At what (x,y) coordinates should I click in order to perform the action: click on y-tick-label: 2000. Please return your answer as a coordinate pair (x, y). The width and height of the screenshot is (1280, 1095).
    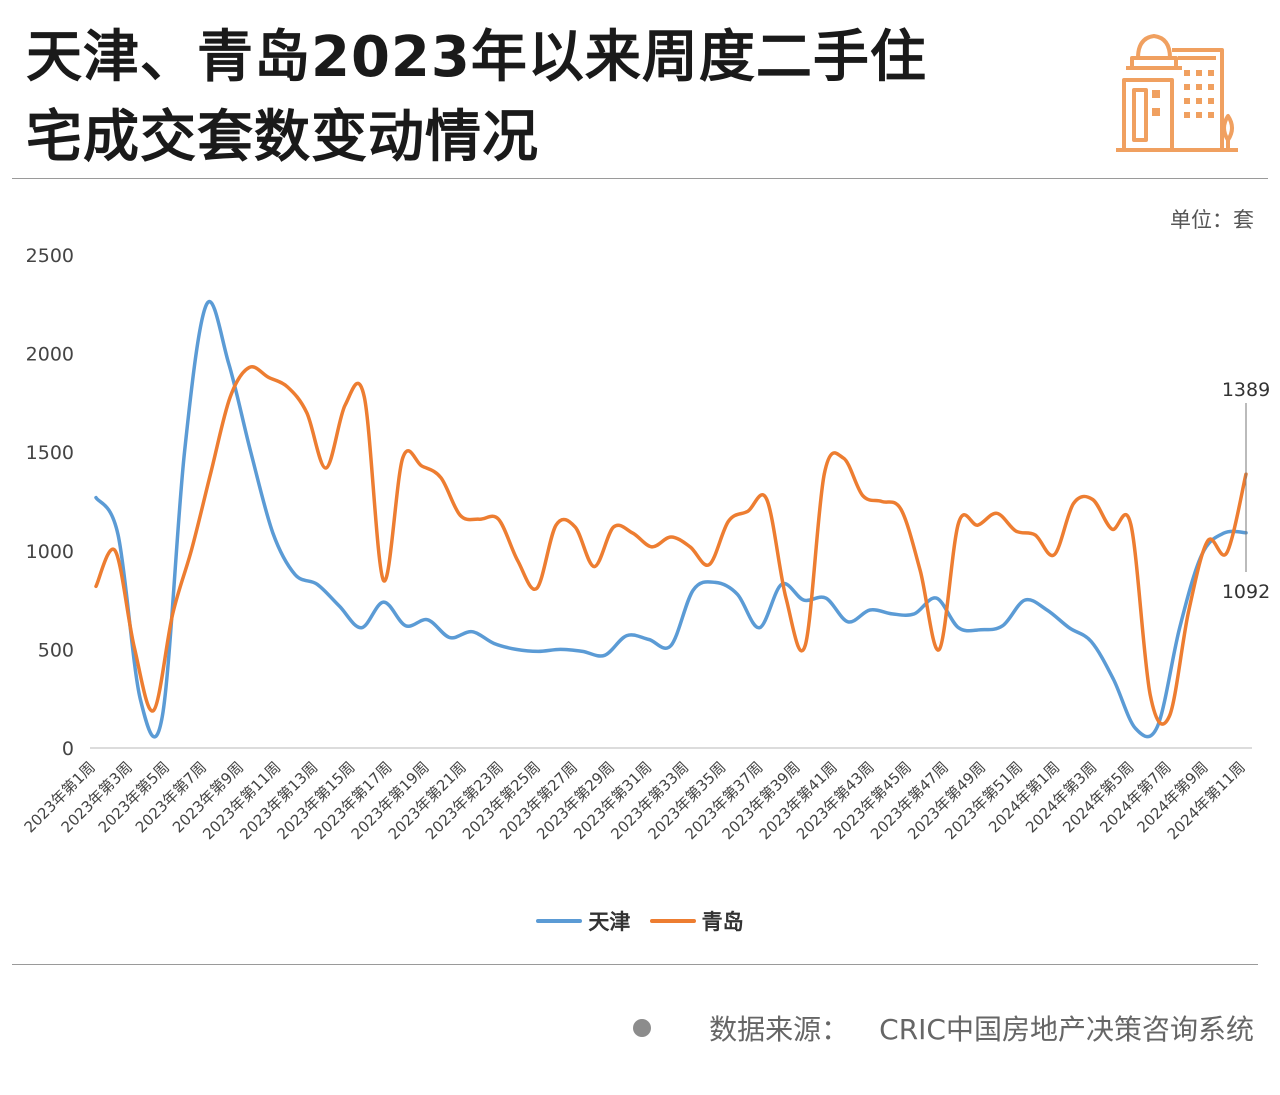
    Looking at the image, I should click on (50, 355).